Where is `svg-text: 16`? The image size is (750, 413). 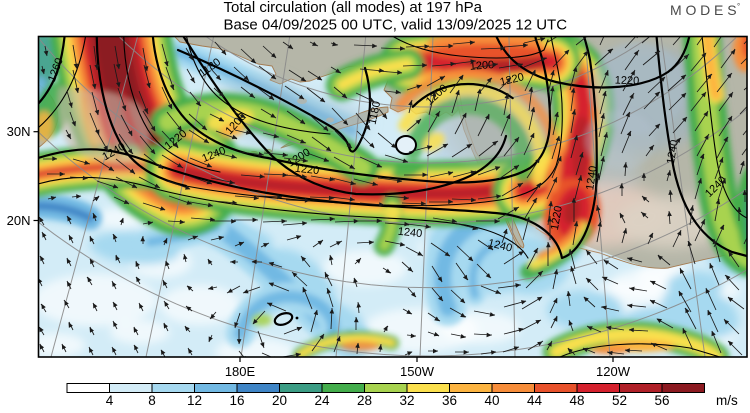 svg-text: 16 is located at coordinates (236, 400).